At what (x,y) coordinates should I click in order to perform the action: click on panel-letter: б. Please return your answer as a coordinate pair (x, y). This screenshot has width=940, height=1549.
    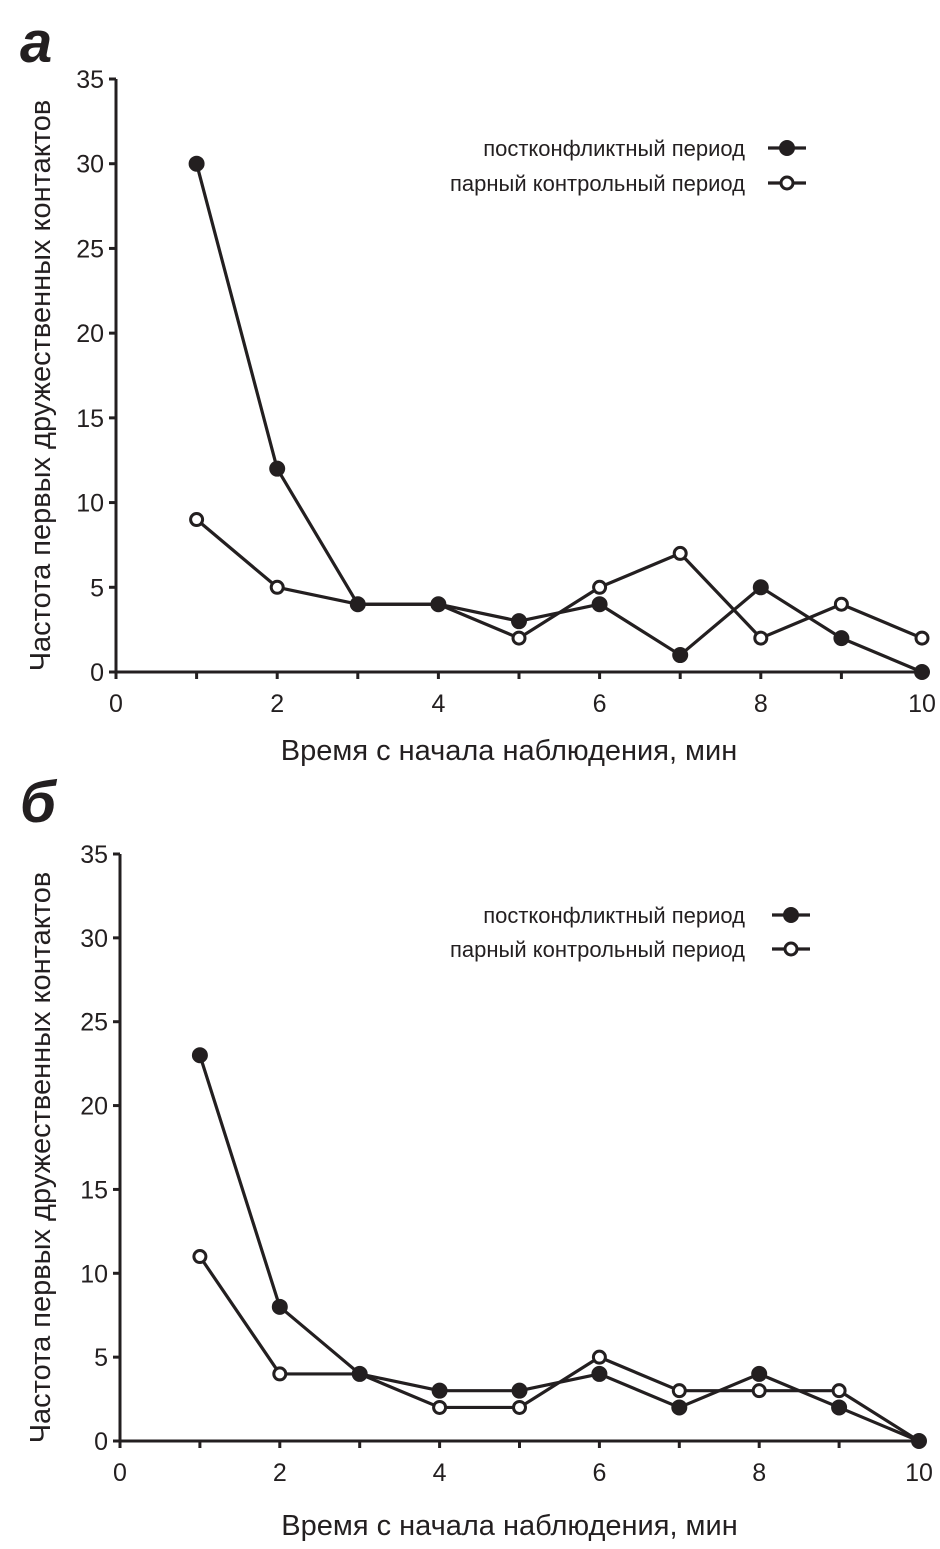
    Looking at the image, I should click on (39, 802).